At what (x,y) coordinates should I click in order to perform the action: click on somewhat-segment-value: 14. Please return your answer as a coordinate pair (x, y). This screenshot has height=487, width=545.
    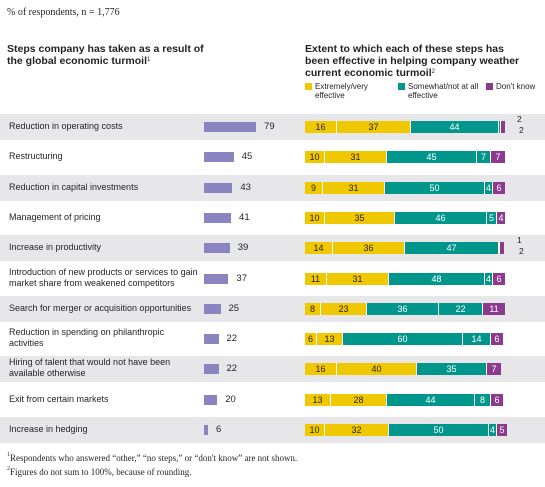
    Looking at the image, I should click on (476, 339).